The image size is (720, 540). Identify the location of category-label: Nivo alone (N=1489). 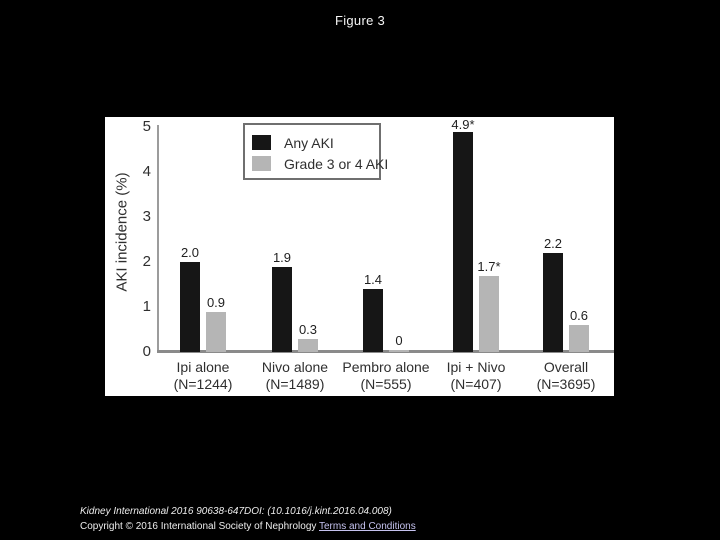
(295, 376).